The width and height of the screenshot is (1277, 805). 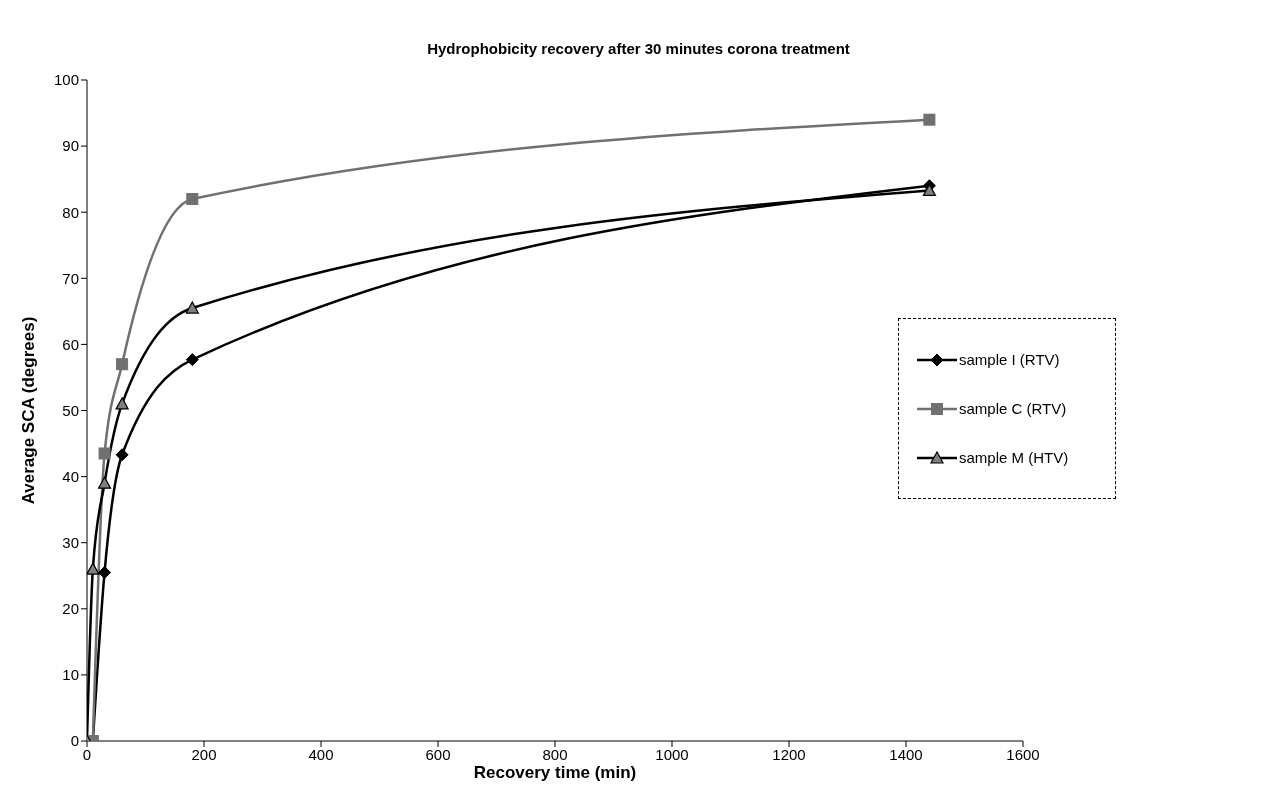 What do you see at coordinates (70, 278) in the screenshot?
I see `y-tick-label: 70` at bounding box center [70, 278].